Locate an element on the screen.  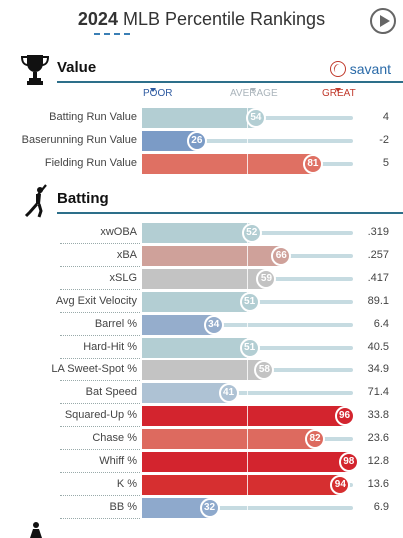
poor-marker is located at coordinates (153, 90).